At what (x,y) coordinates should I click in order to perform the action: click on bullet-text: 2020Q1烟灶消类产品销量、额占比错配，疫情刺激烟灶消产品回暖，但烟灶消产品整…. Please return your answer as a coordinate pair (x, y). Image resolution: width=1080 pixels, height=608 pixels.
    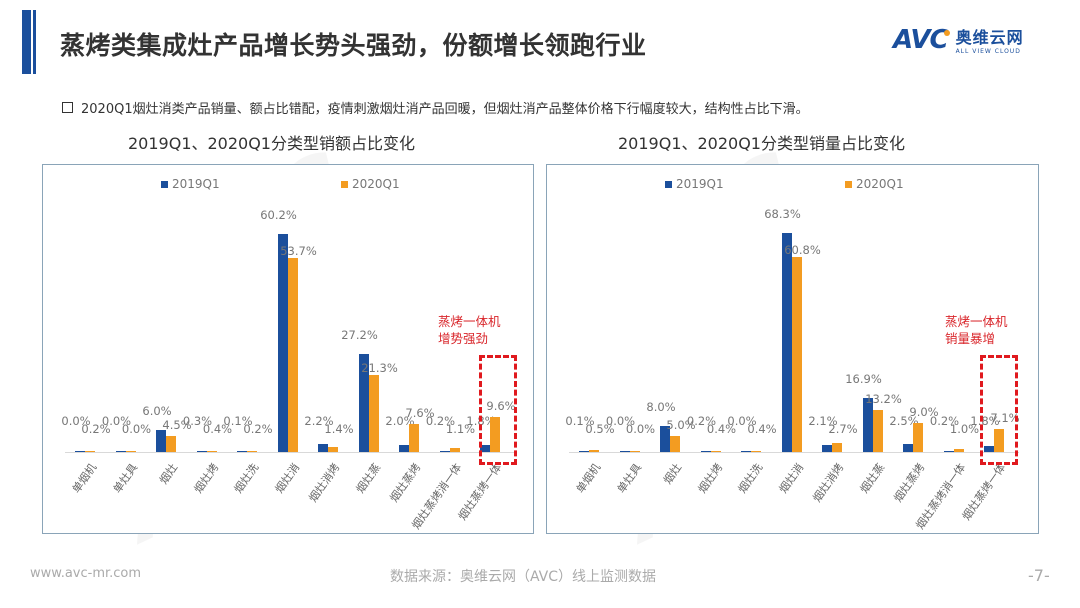
    Looking at the image, I should click on (445, 109).